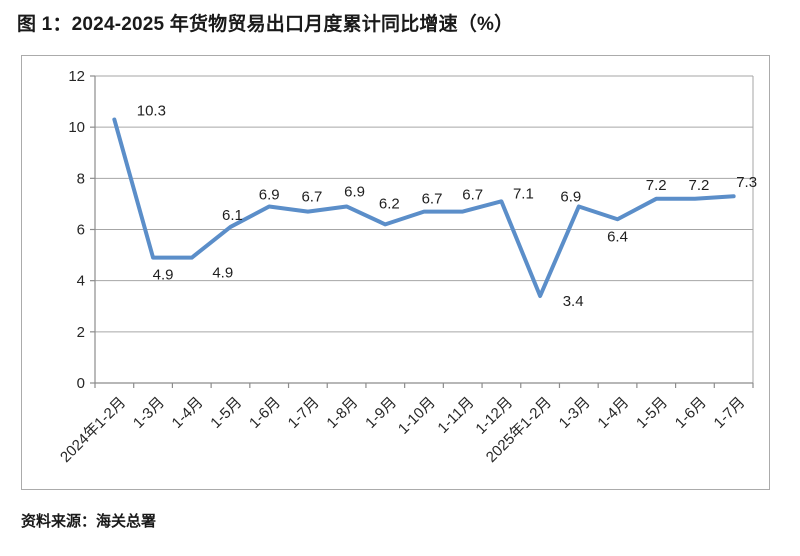  Describe the element at coordinates (76, 127) in the screenshot. I see `y-tick-label: 10` at that location.